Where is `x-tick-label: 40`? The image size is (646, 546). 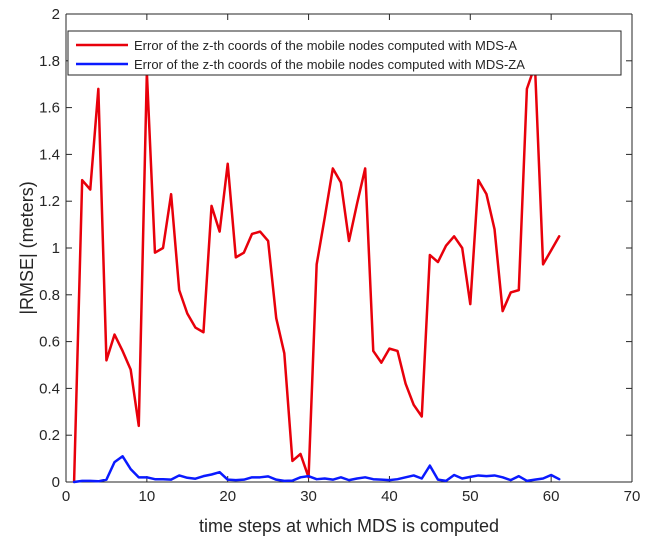 x-tick-label: 40 is located at coordinates (389, 496).